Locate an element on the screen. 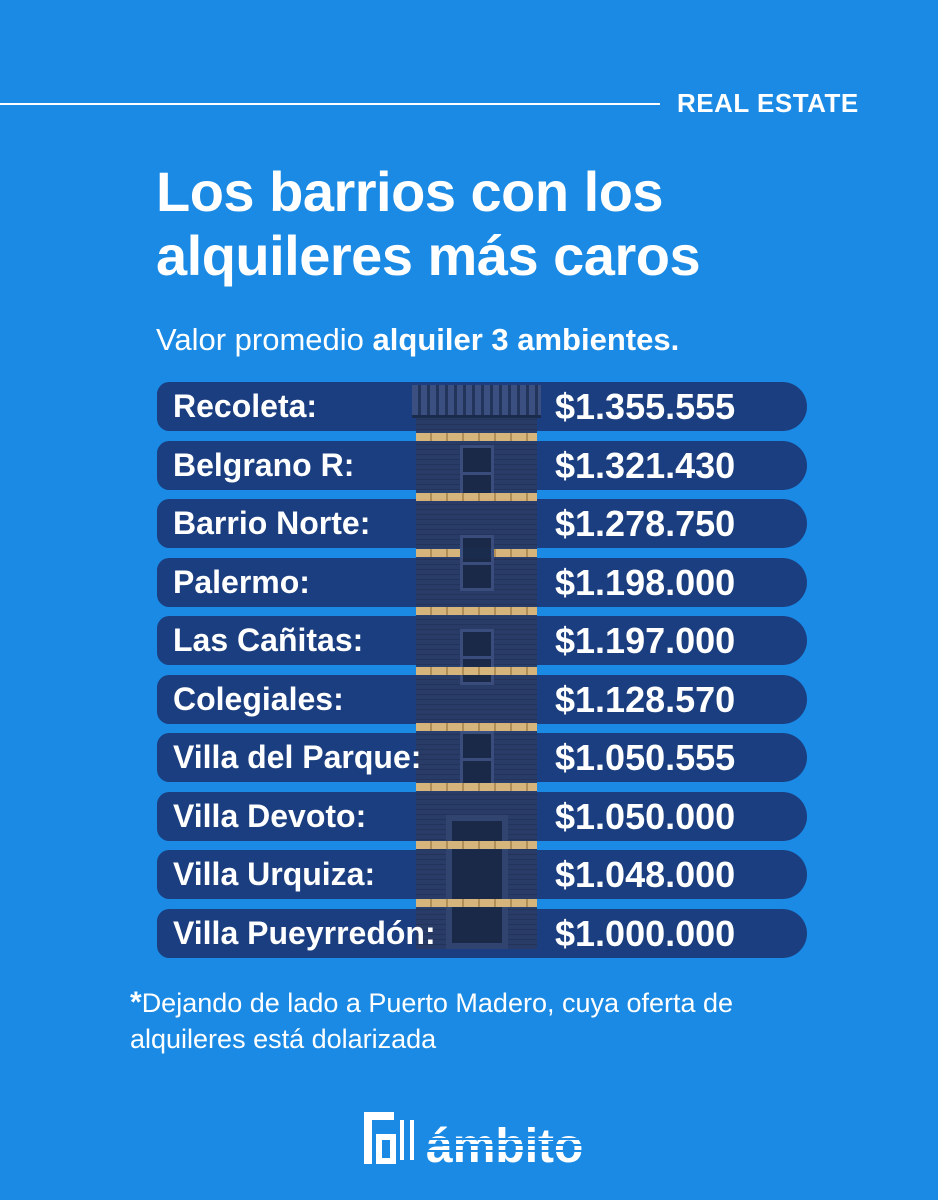 This screenshot has width=938, height=1200. subtitle-emphasis: alquiler 3 ambientes. is located at coordinates (526, 339).